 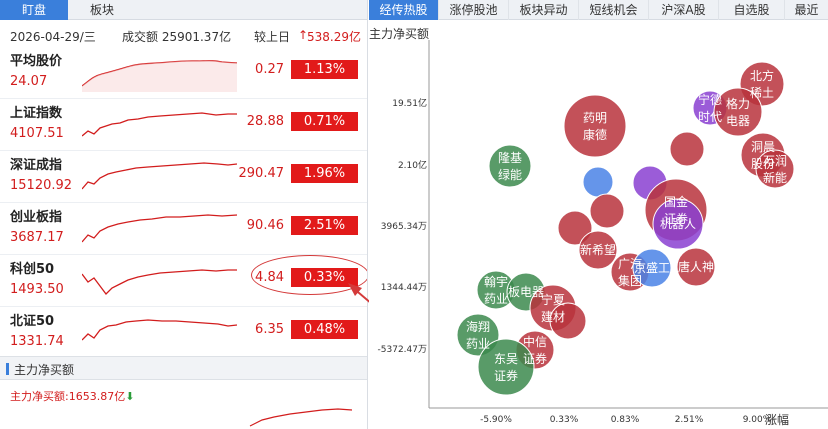 I want to click on tab-limit-up-pool: 涨停股池, so click(x=474, y=10).